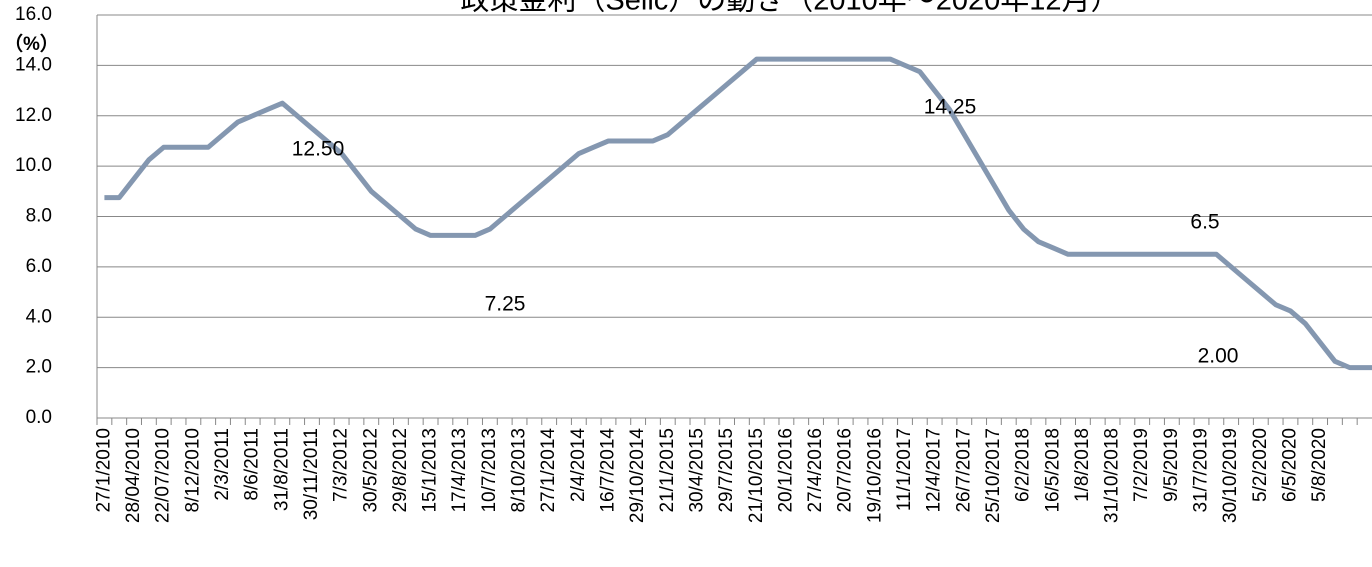 Image resolution: width=1372 pixels, height=567 pixels. I want to click on x-tick-label: 26/7/2017, so click(963, 470).